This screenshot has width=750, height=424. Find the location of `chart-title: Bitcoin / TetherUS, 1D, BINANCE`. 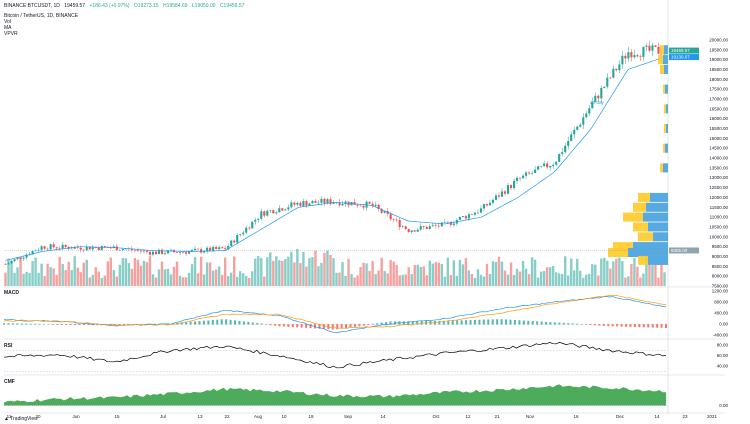

chart-title: Bitcoin / TetherUS, 1D, BINANCE is located at coordinates (41, 16).